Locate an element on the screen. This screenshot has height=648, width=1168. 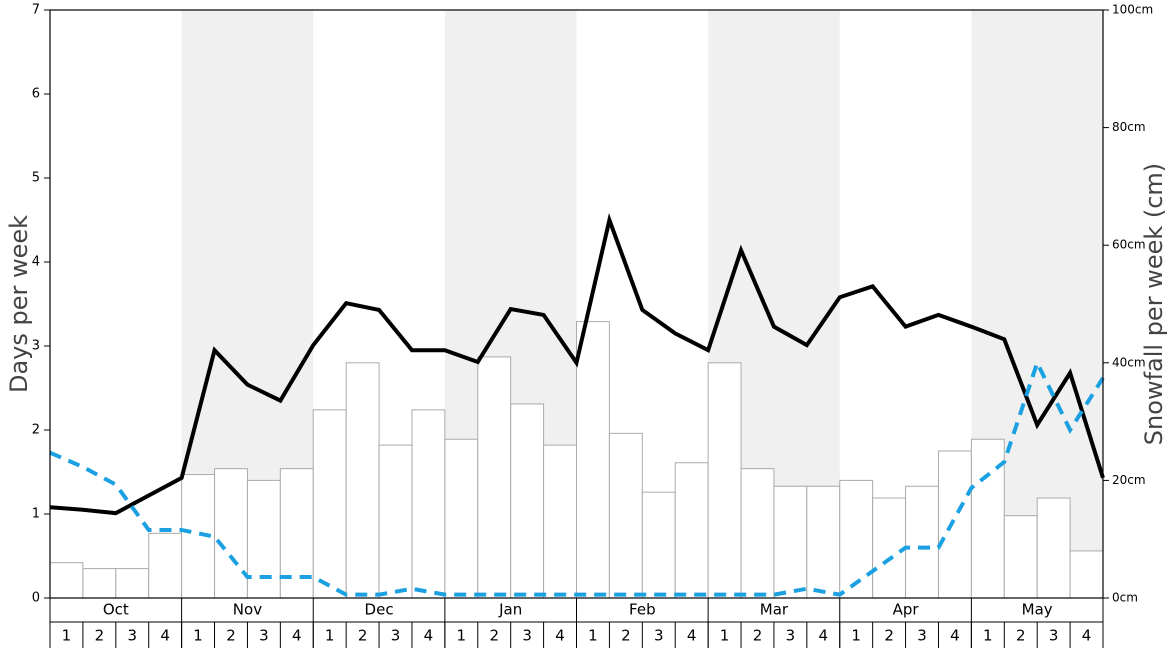
y-tick-label: 5 is located at coordinates (36, 178).